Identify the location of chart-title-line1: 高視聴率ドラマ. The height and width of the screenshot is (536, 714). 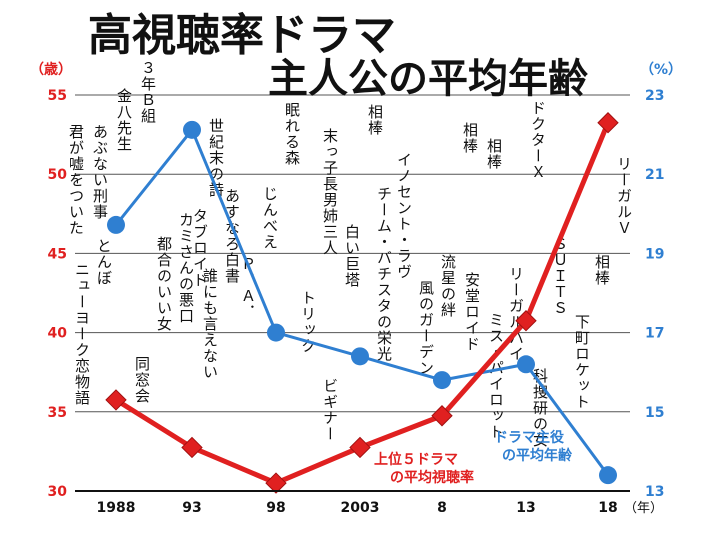
(242, 35).